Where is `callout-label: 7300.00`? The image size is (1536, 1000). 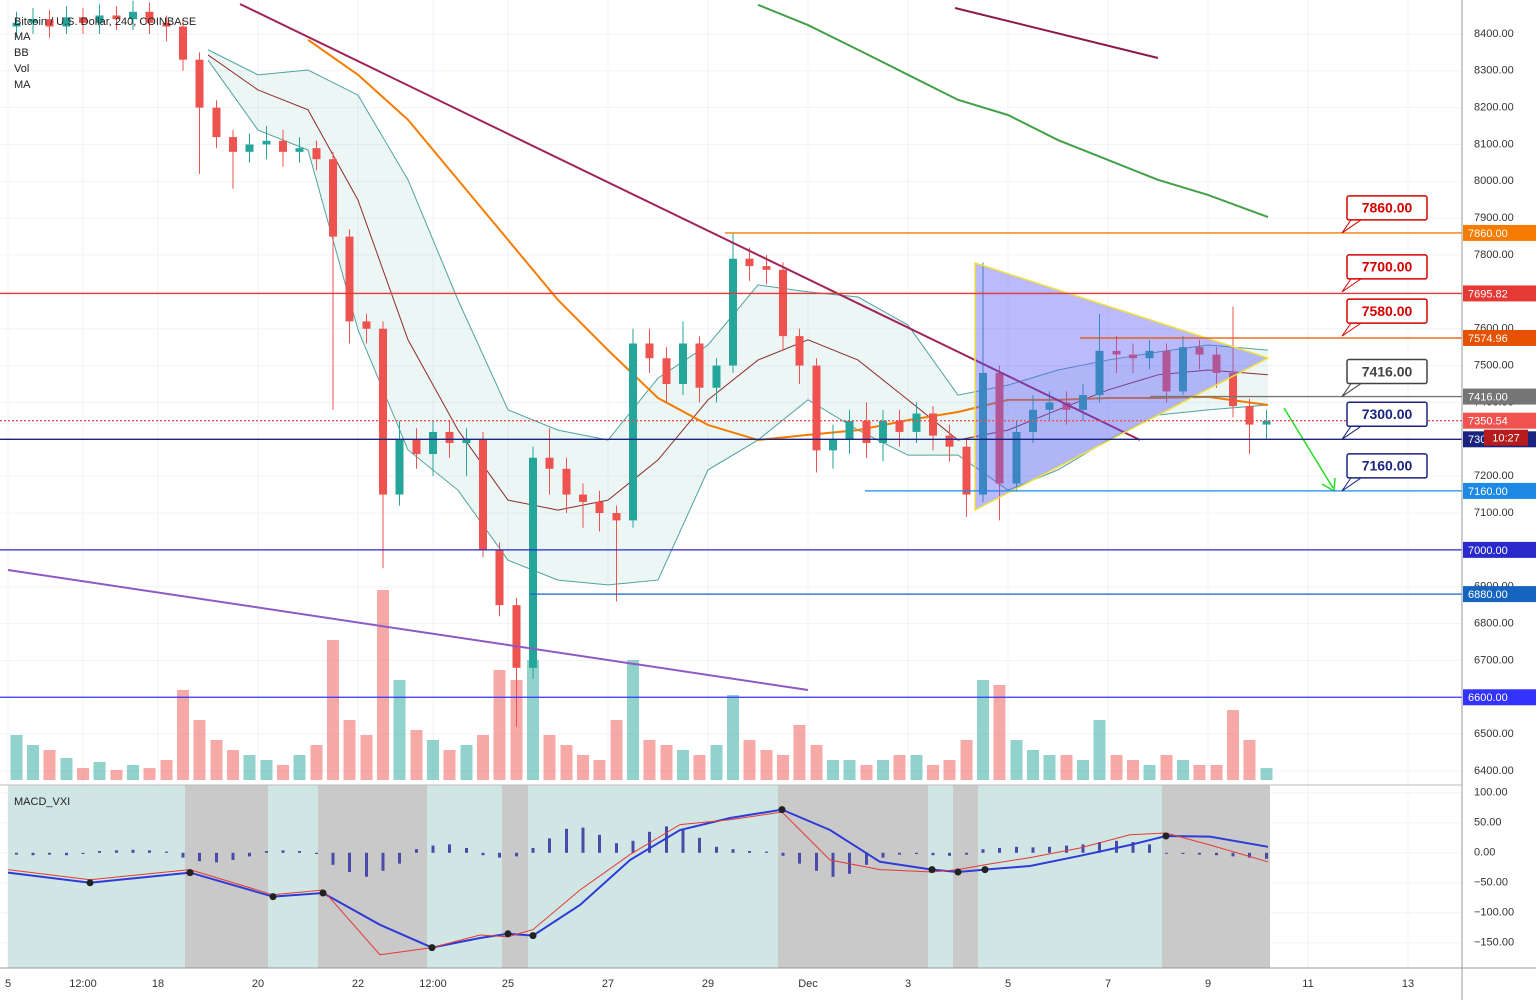
callout-label: 7300.00 is located at coordinates (1387, 414).